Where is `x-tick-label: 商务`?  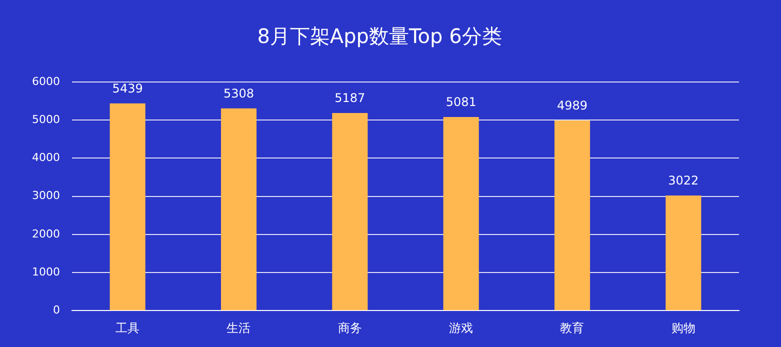 x-tick-label: 商务 is located at coordinates (350, 327).